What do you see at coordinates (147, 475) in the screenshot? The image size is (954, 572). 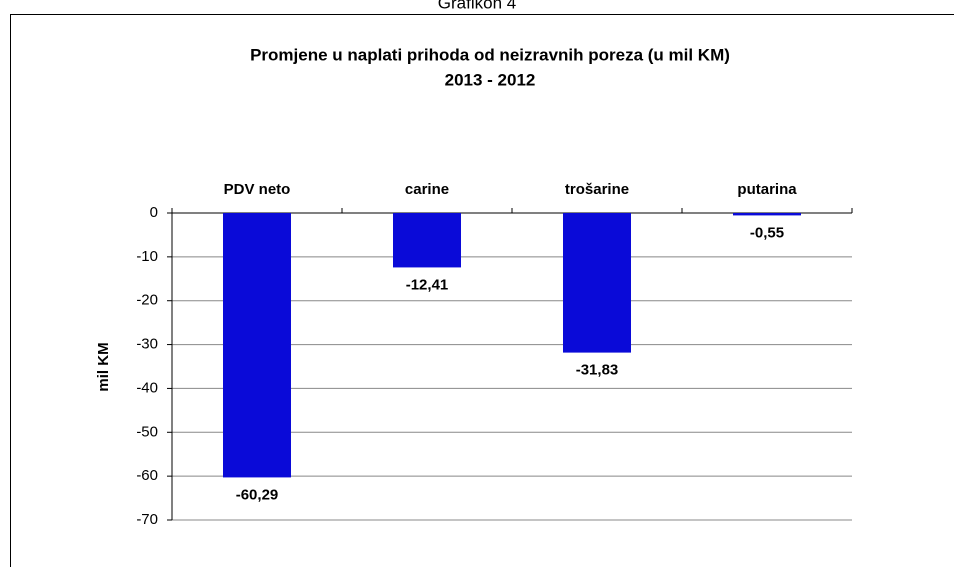 I see `y-tick-label: -60` at bounding box center [147, 475].